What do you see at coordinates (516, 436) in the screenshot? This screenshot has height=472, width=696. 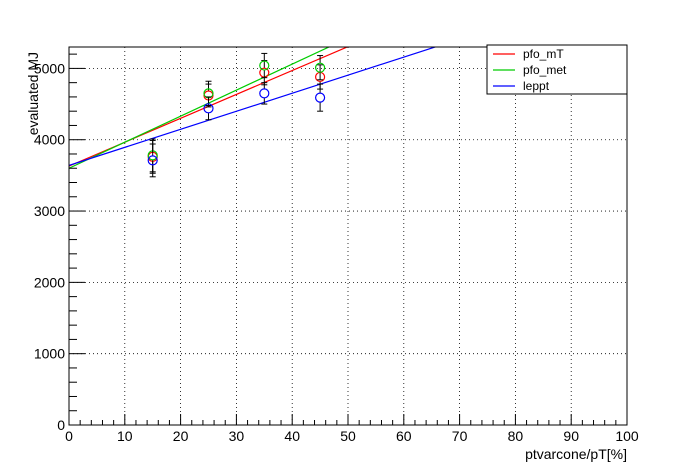 I see `x-tick-label: 80` at bounding box center [516, 436].